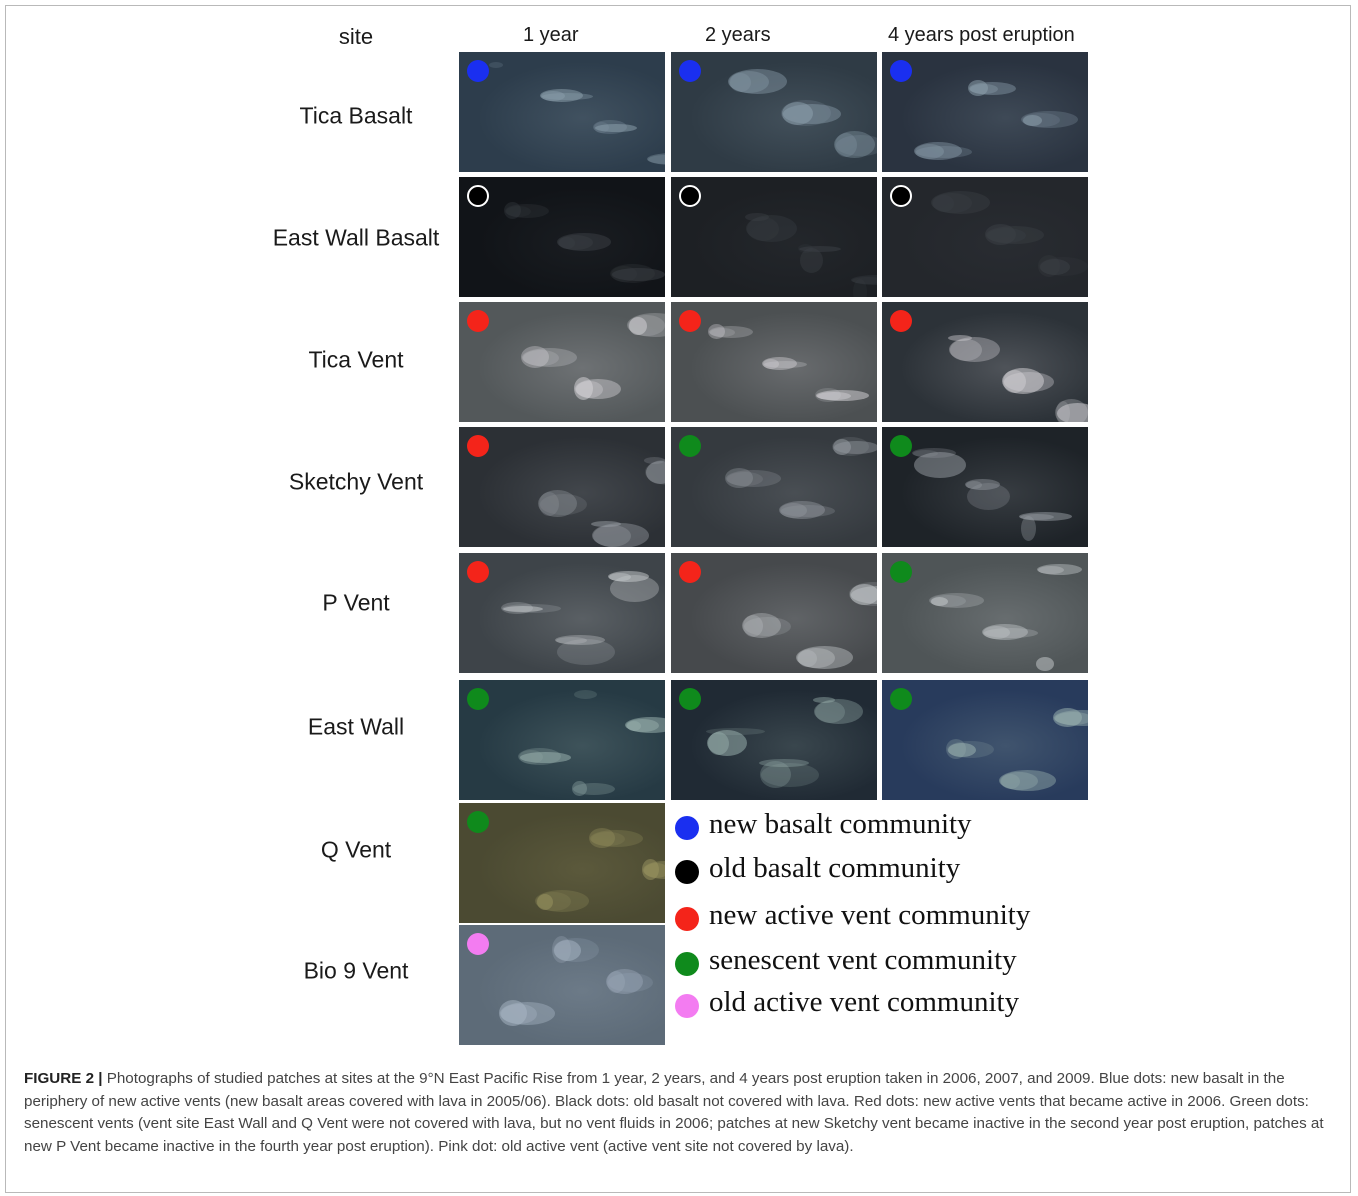  What do you see at coordinates (840, 824) in the screenshot?
I see `legend-label: new basalt community` at bounding box center [840, 824].